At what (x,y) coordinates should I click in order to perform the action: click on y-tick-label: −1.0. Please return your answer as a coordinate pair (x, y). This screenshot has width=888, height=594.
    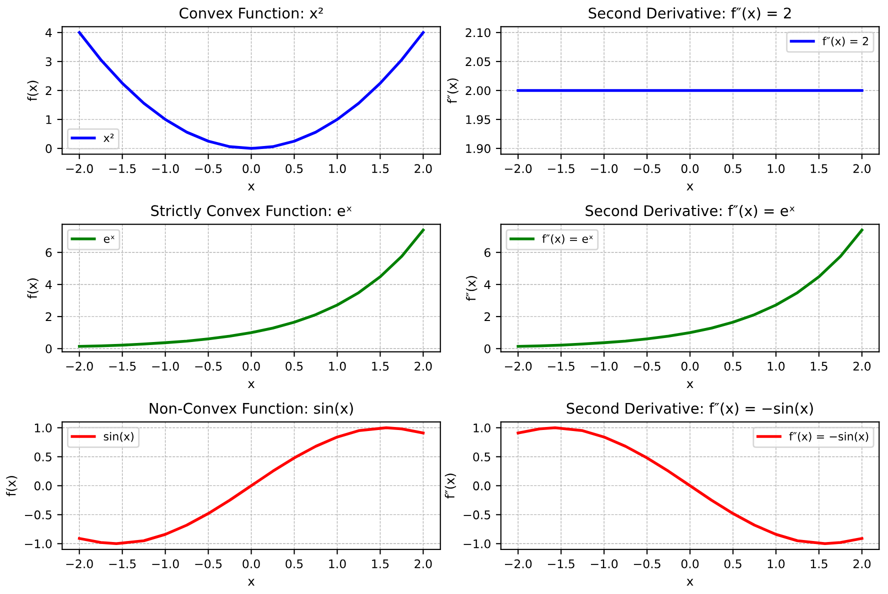
    Looking at the image, I should click on (38, 543).